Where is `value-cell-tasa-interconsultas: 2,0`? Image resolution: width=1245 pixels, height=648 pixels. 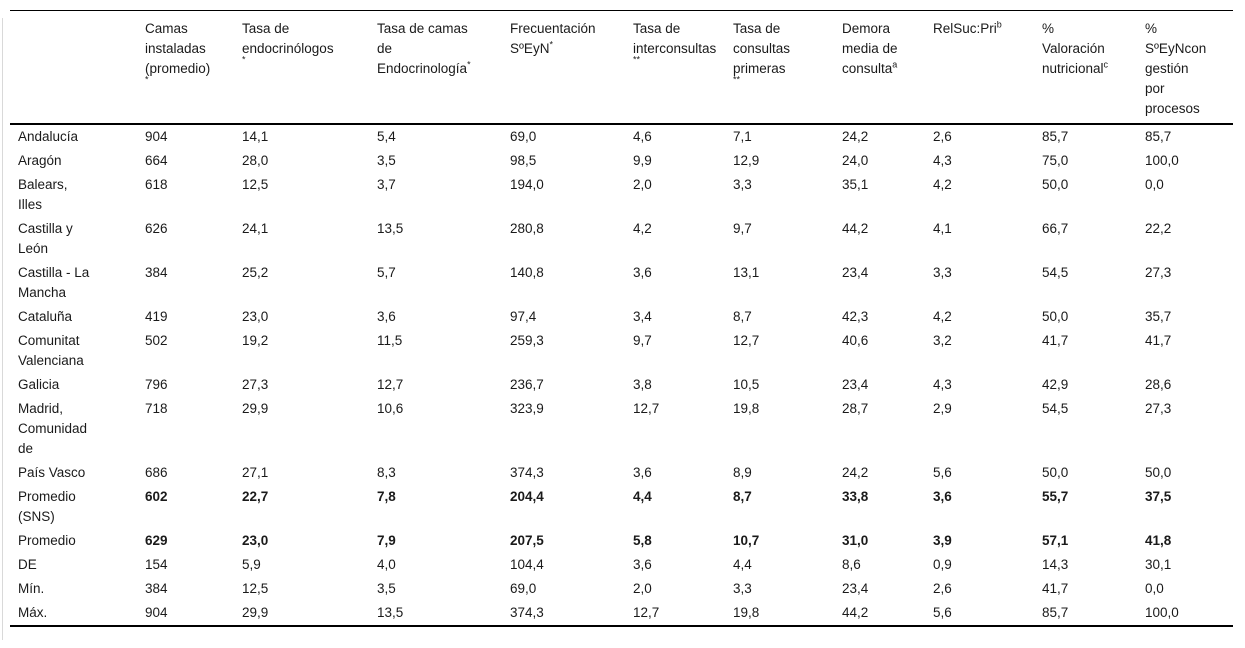
value-cell-tasa-interconsultas: 2,0 is located at coordinates (642, 588).